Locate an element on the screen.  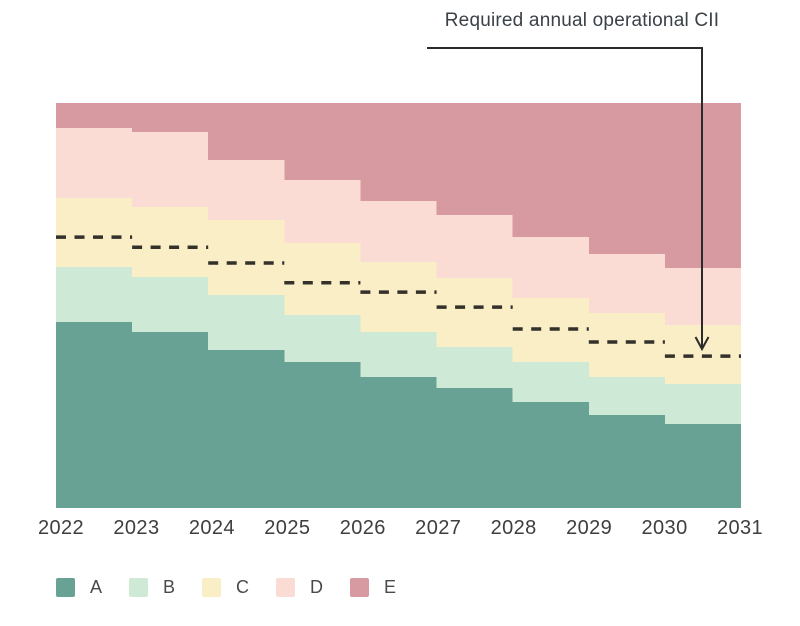
legend-item-A: A is located at coordinates (79, 587).